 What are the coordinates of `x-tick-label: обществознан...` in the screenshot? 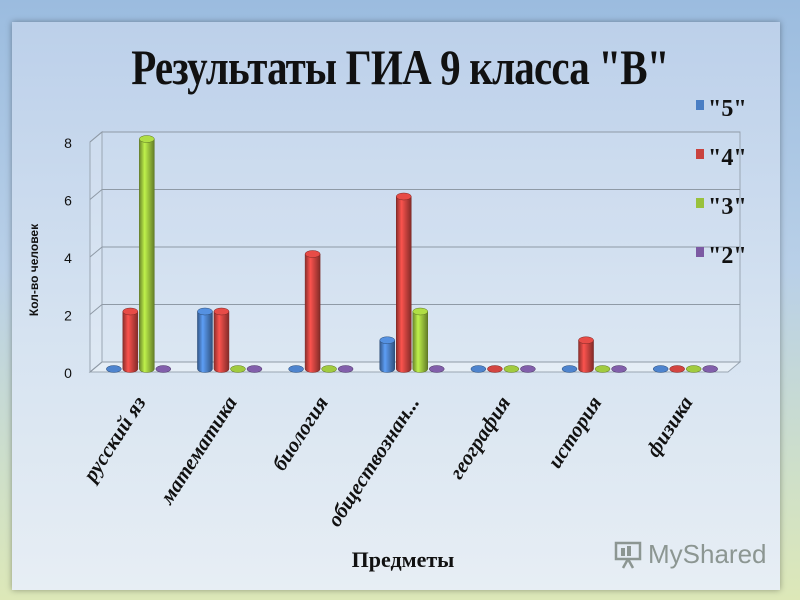 It's located at (373, 461).